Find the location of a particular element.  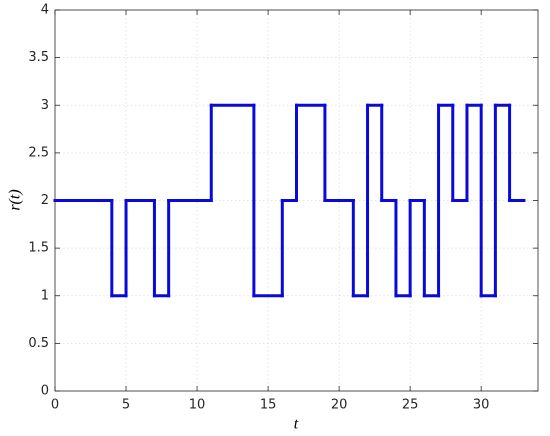

x-tick-label: 20 is located at coordinates (339, 405).